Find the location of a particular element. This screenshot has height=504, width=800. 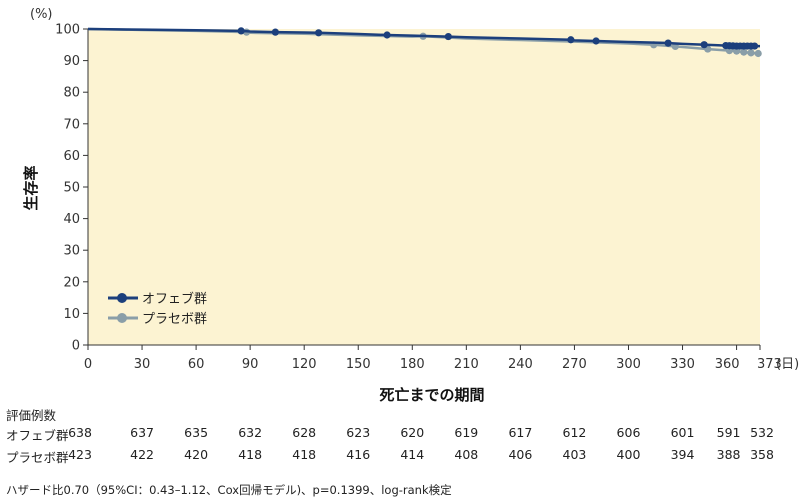

legend-marker-placebo is located at coordinates (122, 318).